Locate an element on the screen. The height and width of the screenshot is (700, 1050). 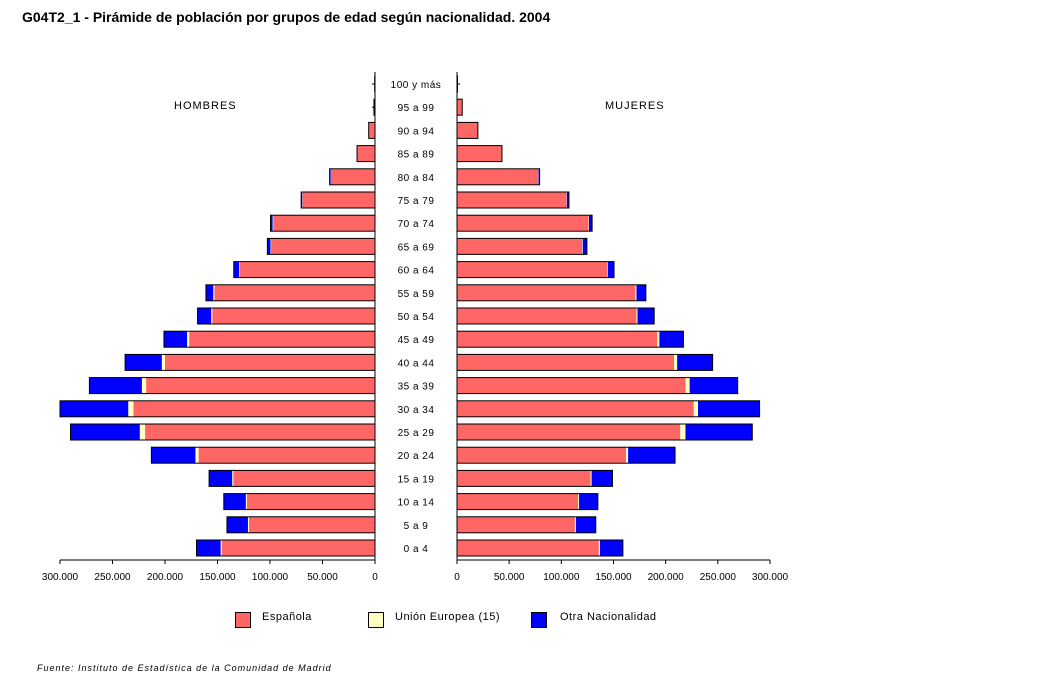
legend-swatch-ue15 is located at coordinates (376, 620).